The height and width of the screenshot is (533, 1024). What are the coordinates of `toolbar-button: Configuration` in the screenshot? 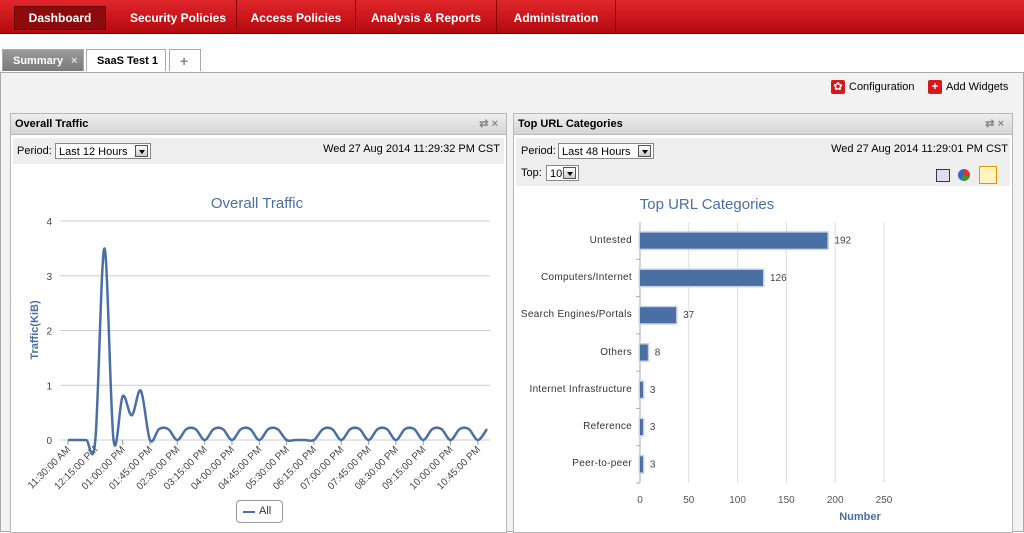 It's located at (882, 87).